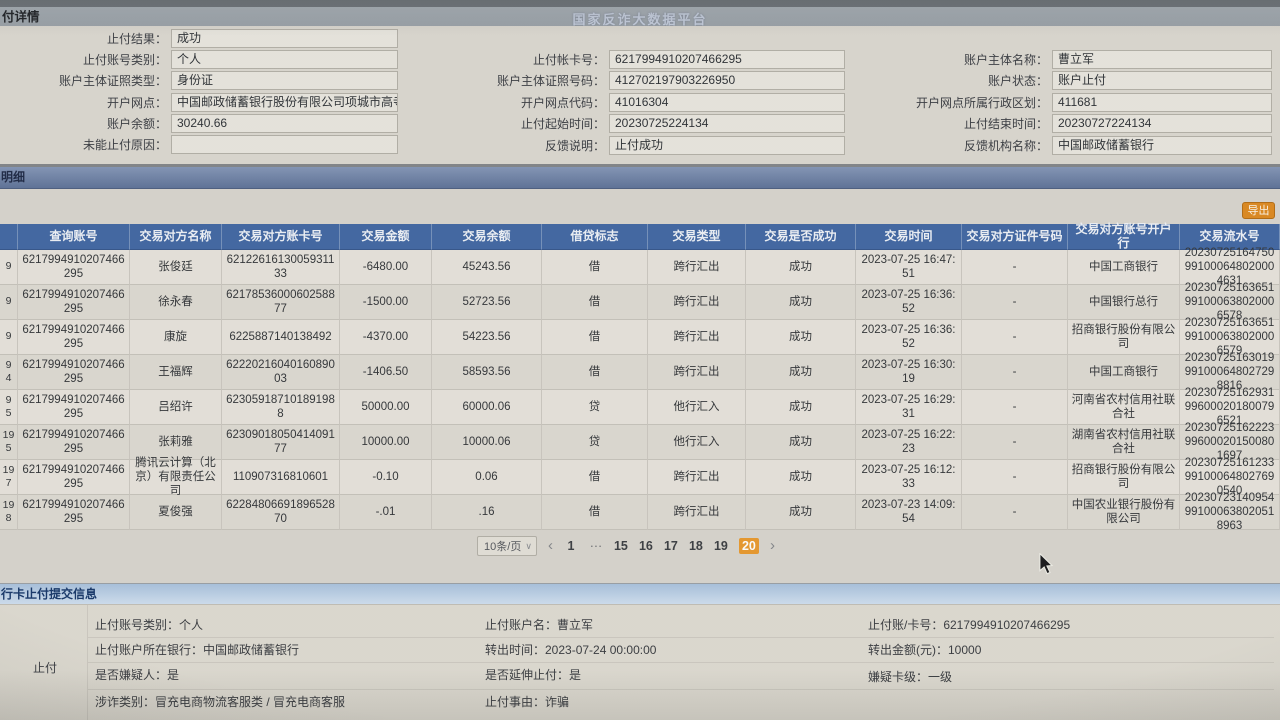 Image resolution: width=1280 pixels, height=720 pixels. What do you see at coordinates (748, 546) in the screenshot?
I see `page-number-button: 20` at bounding box center [748, 546].